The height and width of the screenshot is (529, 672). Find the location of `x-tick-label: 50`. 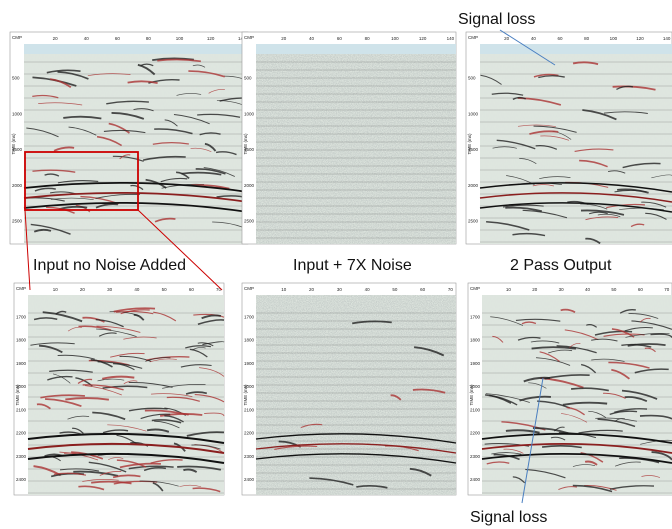

x-tick-label: 50 is located at coordinates (614, 289).